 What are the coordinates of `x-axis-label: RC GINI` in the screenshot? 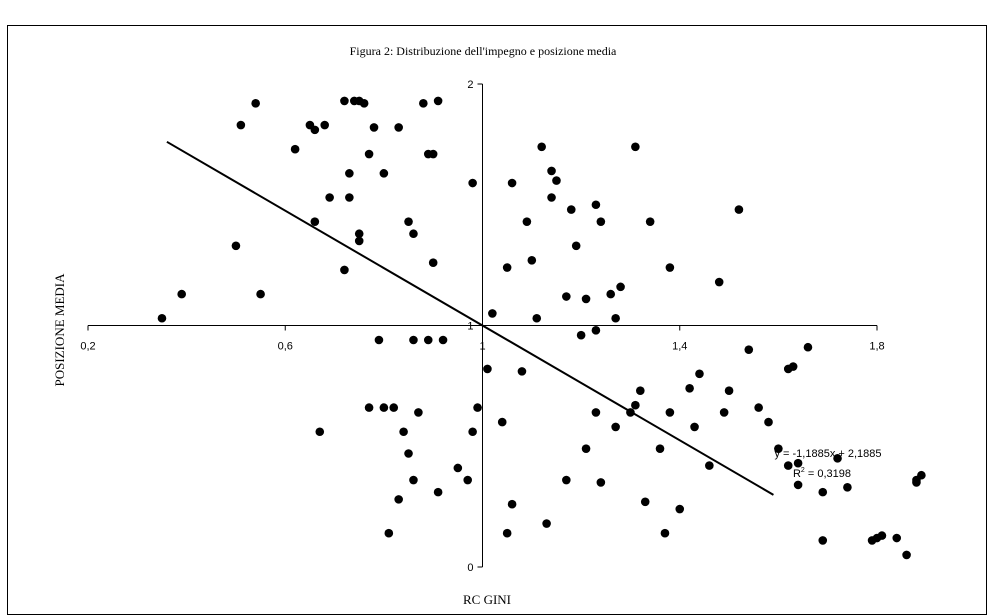 It's located at (487, 599).